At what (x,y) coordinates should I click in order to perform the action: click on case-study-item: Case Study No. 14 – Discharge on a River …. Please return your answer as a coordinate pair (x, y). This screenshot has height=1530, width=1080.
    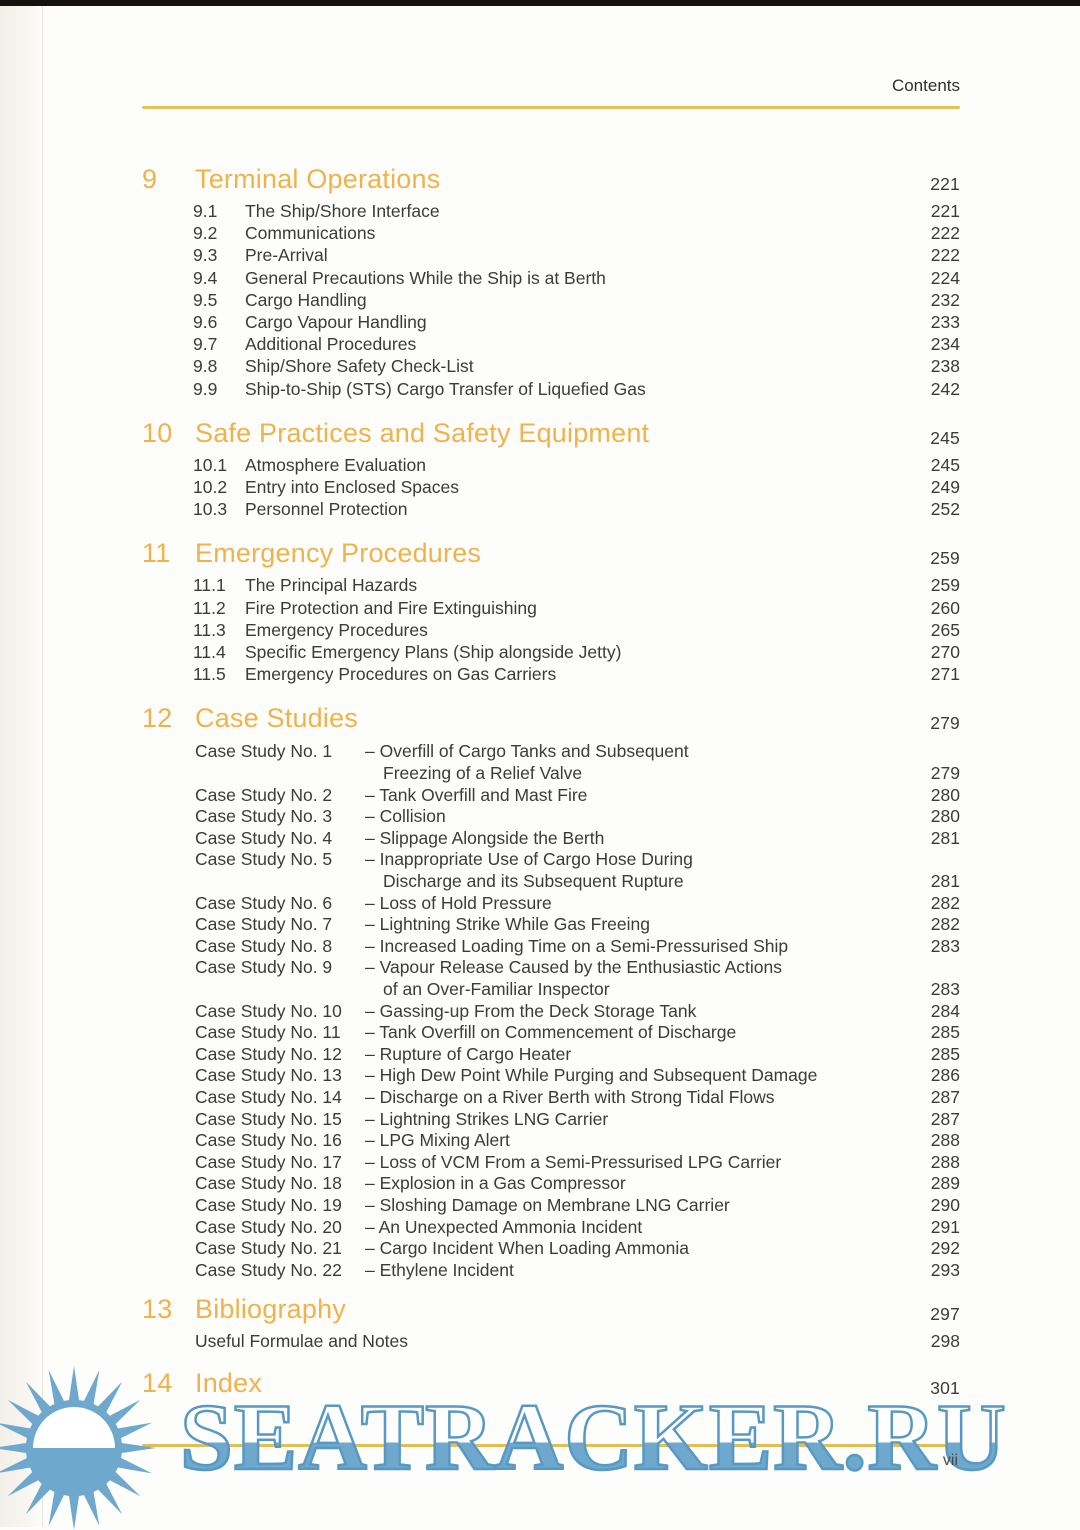
    Looking at the image, I should click on (577, 1098).